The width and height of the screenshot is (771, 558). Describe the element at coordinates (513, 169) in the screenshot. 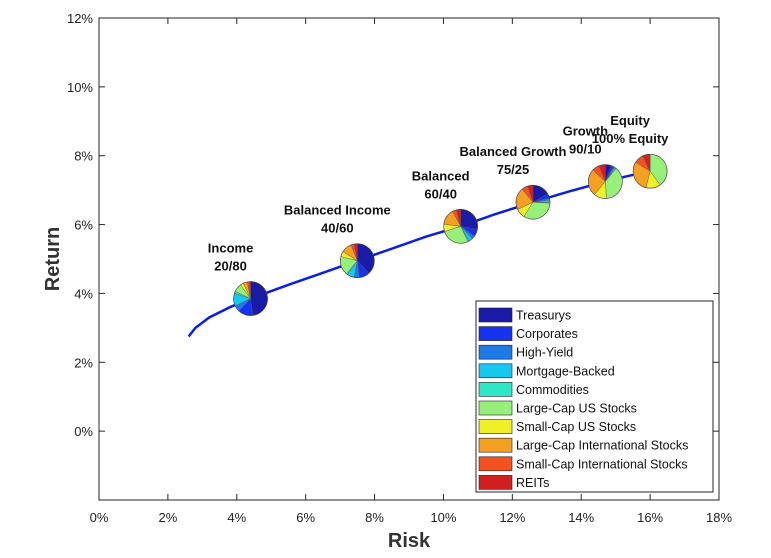

I see `portfolio-allocation-label: 75/25` at that location.